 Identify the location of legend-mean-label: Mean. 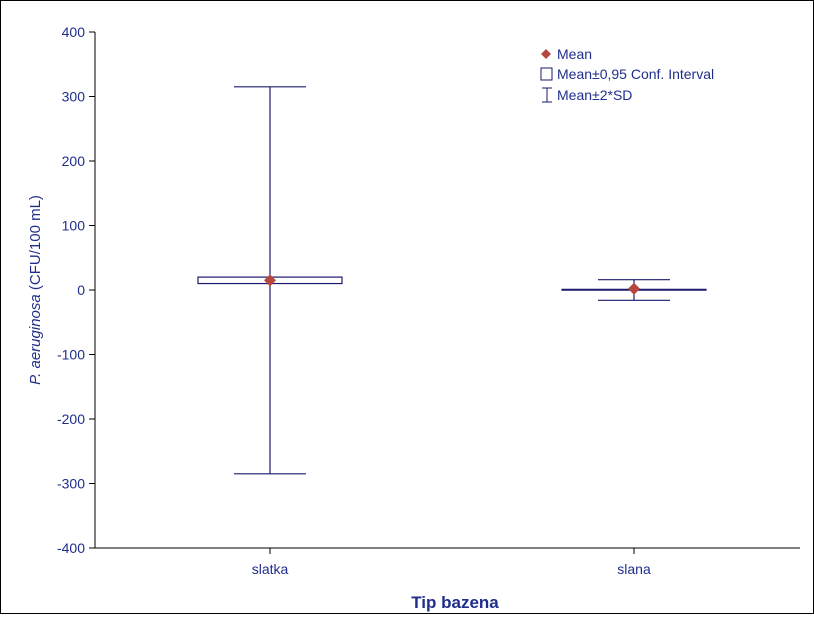
(574, 54).